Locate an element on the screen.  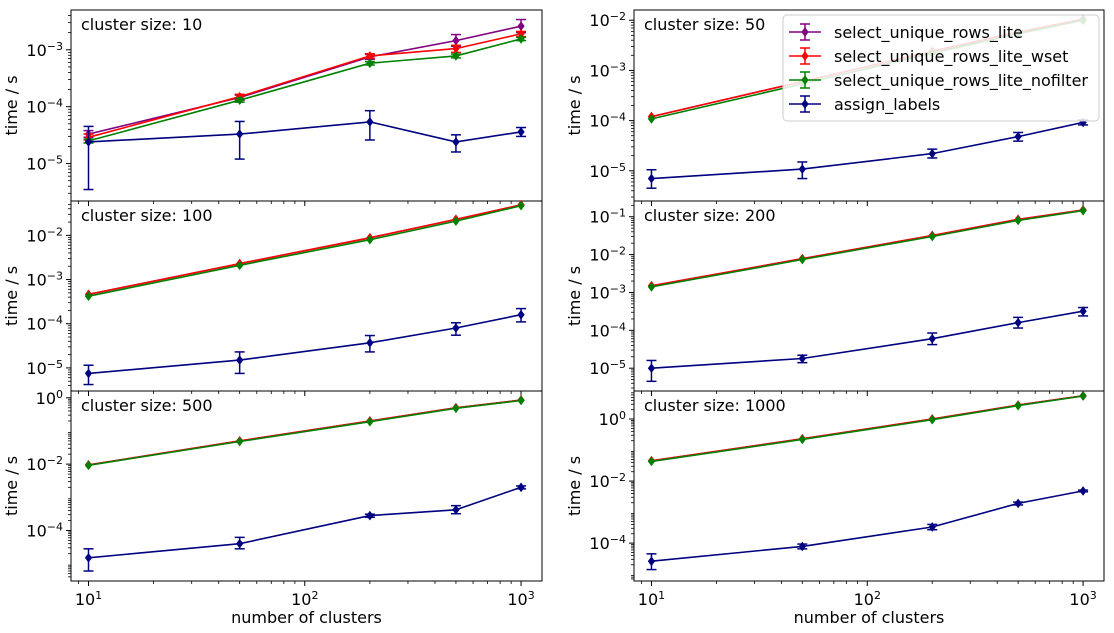
legend-box is located at coordinates (941, 68).